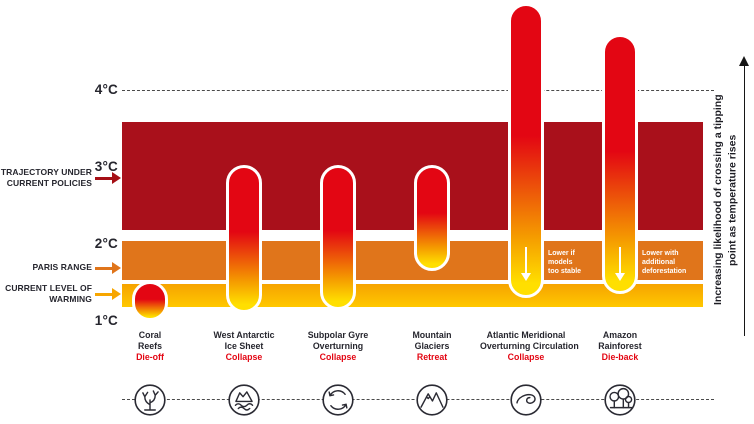 The height and width of the screenshot is (424, 754). Describe the element at coordinates (732, 200) in the screenshot. I see `right-axis-label-line2: point as temperature rises` at that location.